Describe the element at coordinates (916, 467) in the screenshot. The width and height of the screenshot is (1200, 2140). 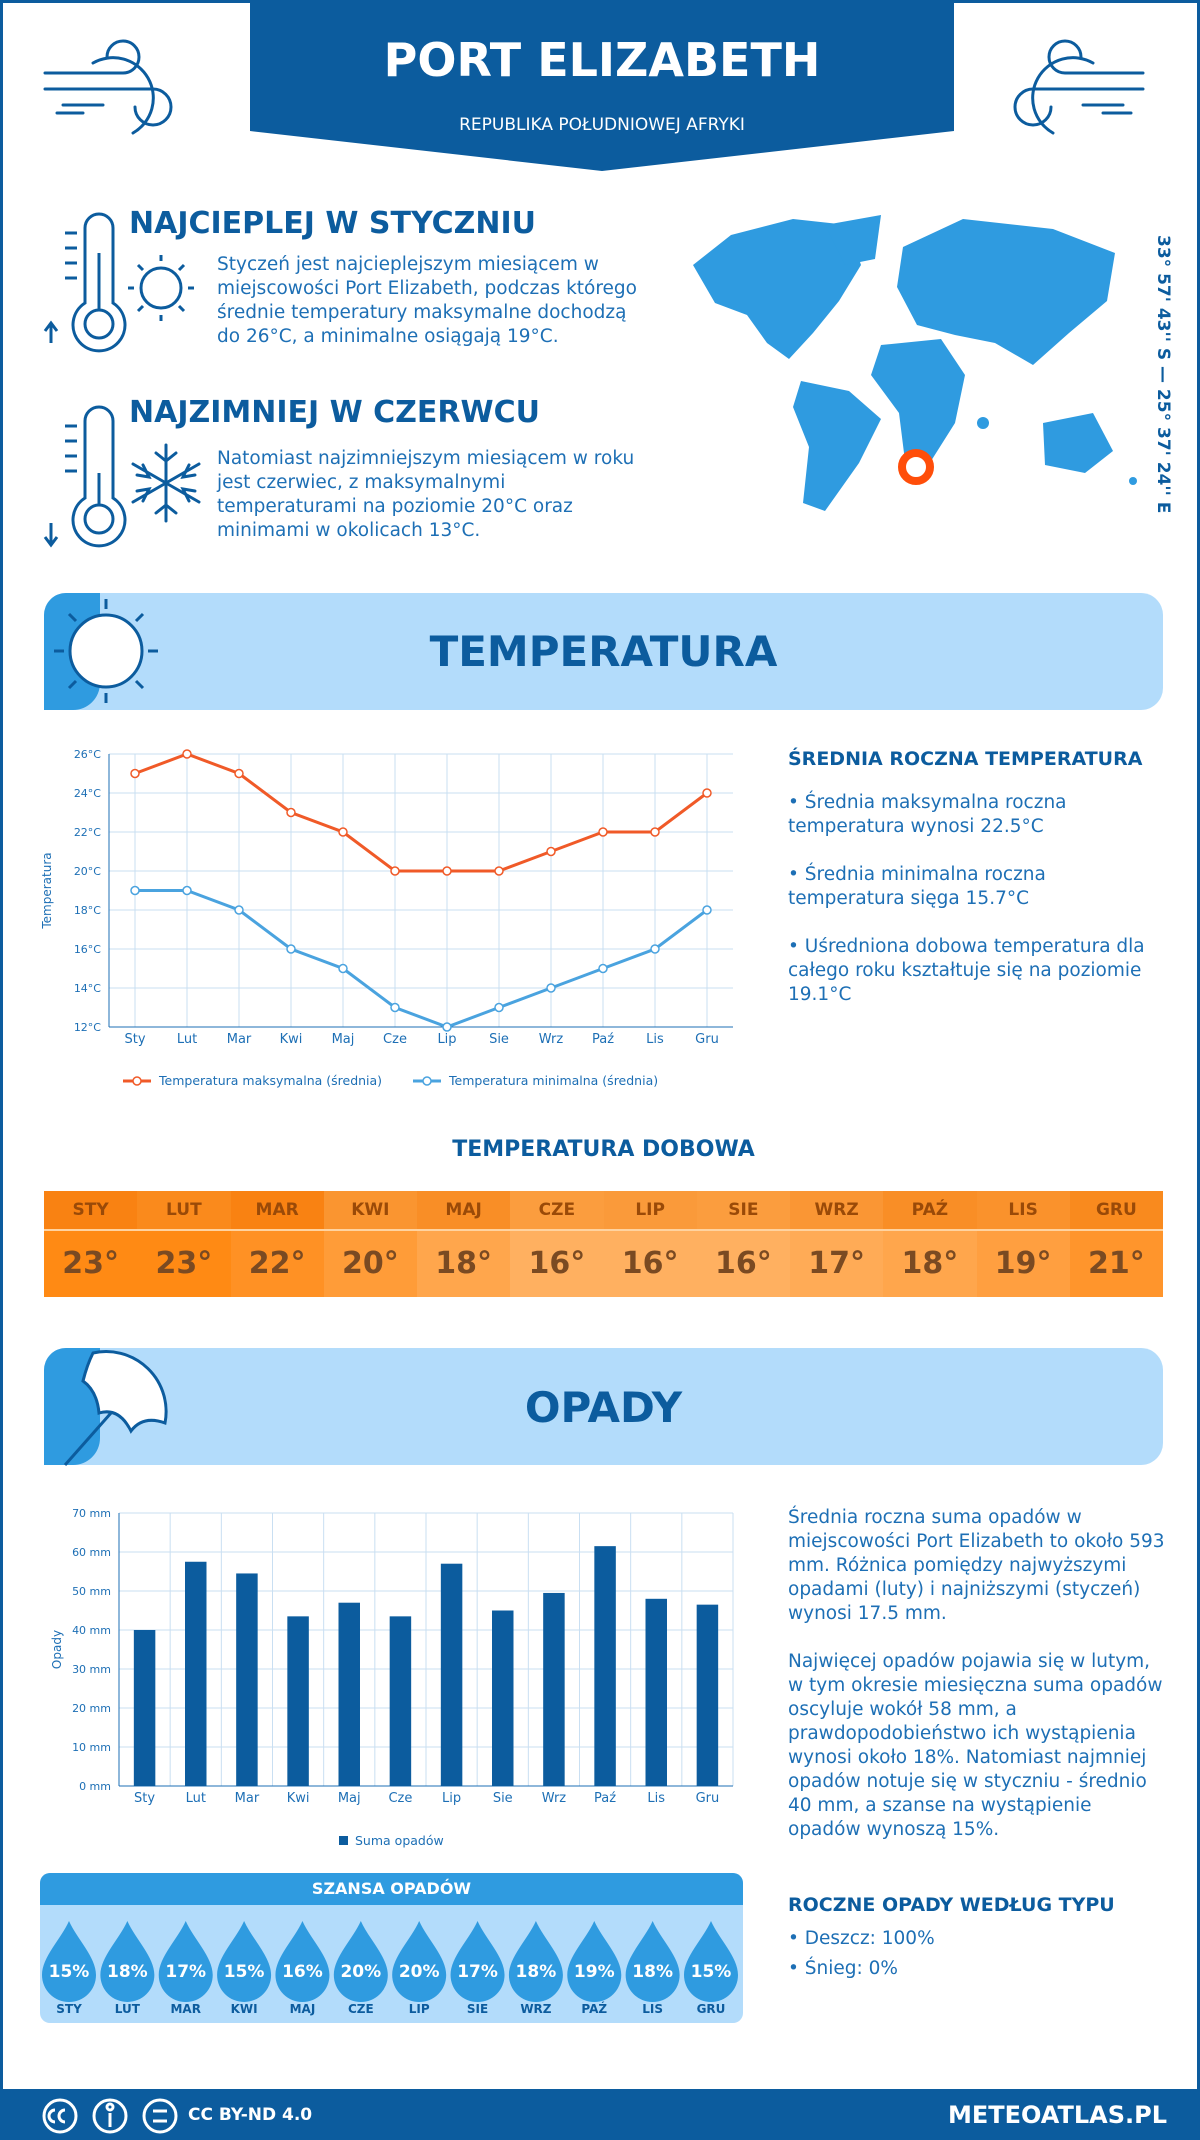
I see `location-marker` at that location.